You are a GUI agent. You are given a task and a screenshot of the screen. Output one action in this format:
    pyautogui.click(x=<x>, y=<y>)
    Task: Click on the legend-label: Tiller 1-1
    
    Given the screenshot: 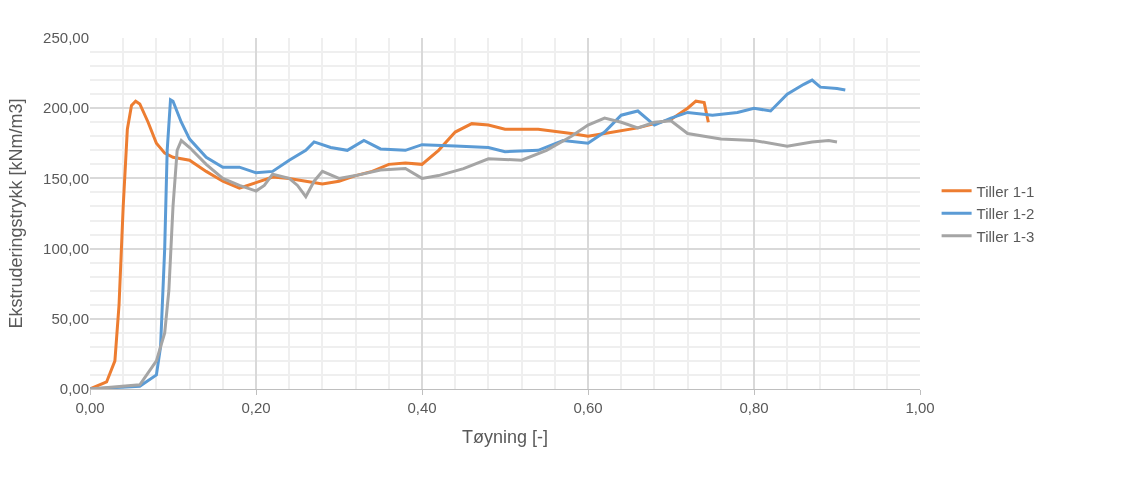 What is the action you would take?
    pyautogui.click(x=1005, y=191)
    